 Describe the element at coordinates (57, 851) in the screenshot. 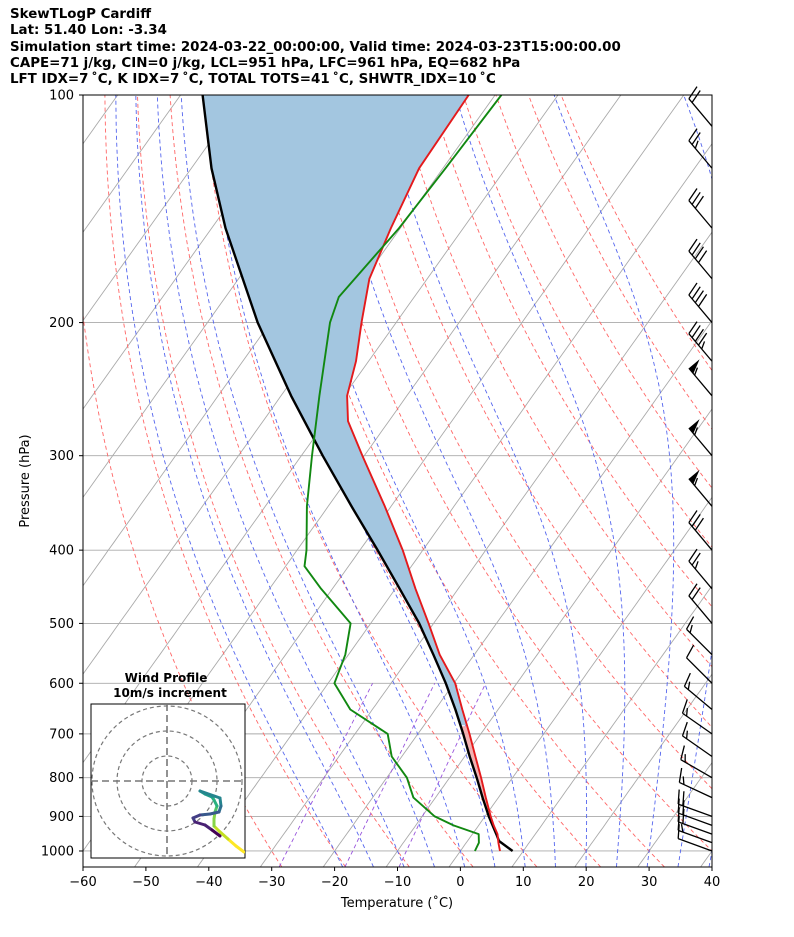

I see `y-tick-label: 1000` at that location.